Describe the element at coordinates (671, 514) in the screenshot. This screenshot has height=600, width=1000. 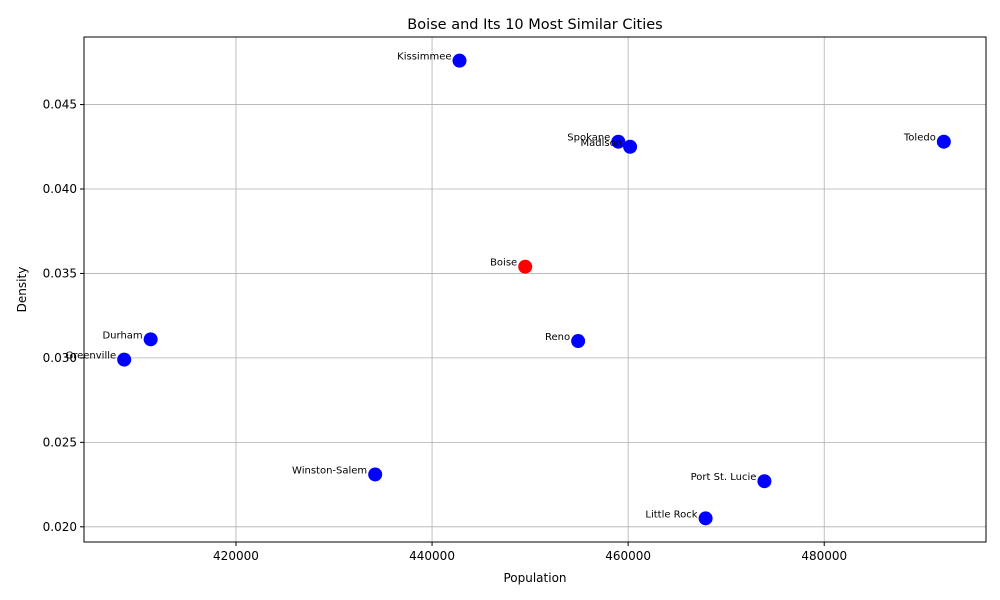
I see `point-label-little-rock: Little Rock` at that location.